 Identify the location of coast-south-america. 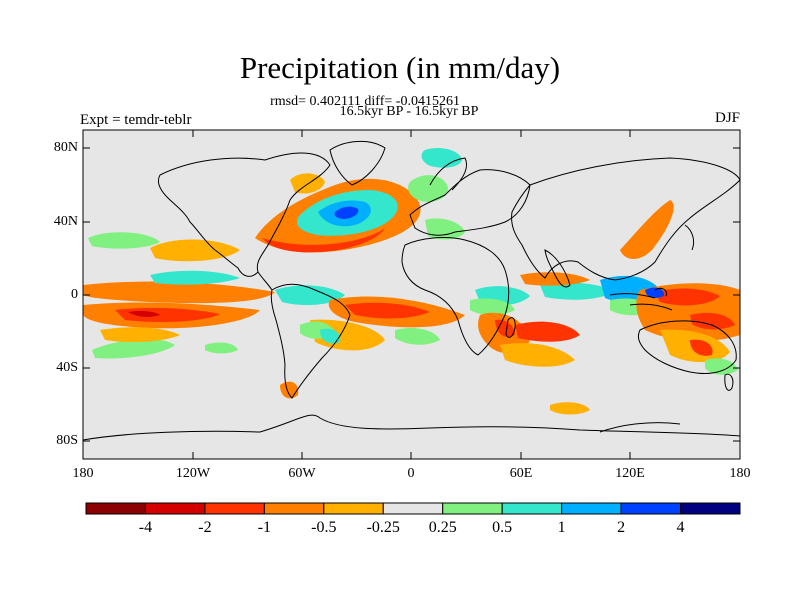
(310, 341).